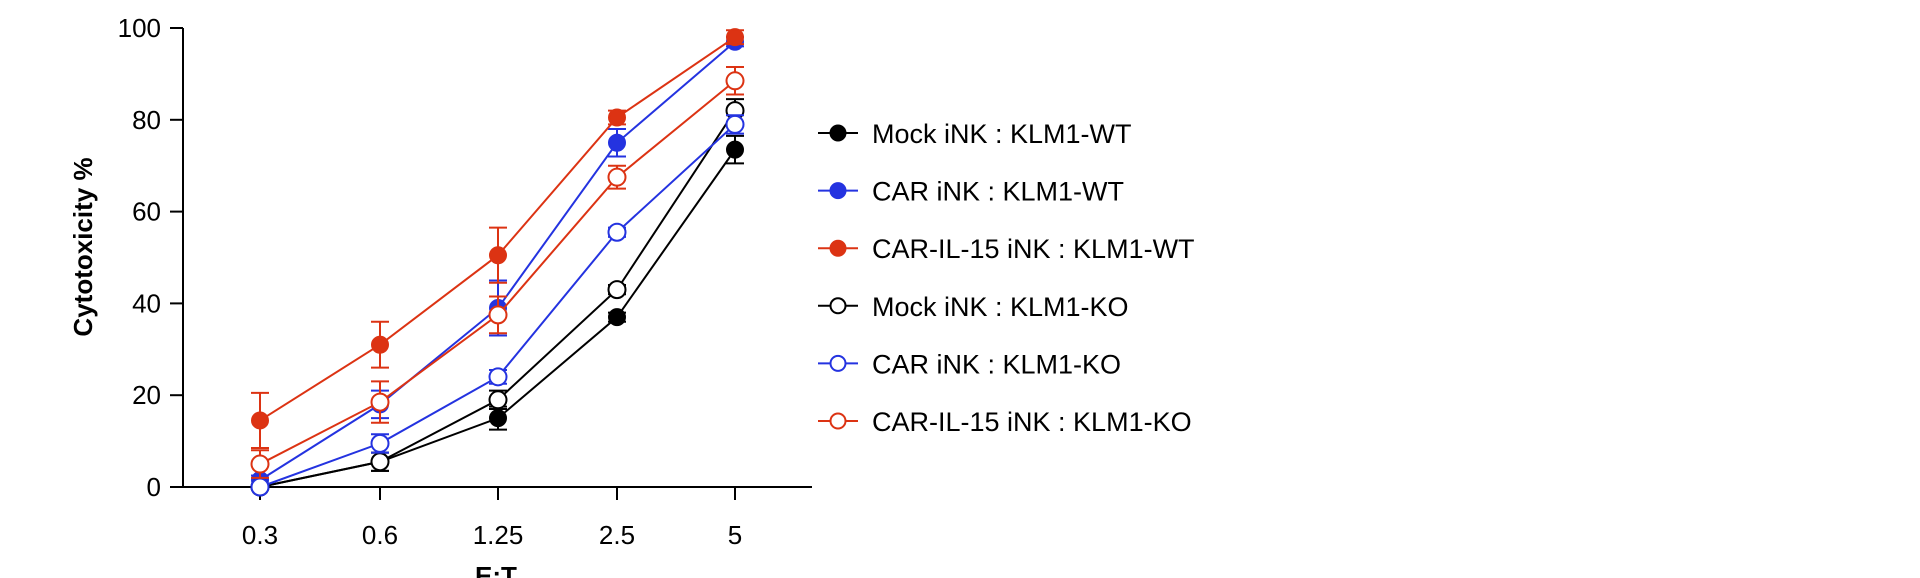  Describe the element at coordinates (380, 535) in the screenshot. I see `x-tick-label: 0.6` at that location.